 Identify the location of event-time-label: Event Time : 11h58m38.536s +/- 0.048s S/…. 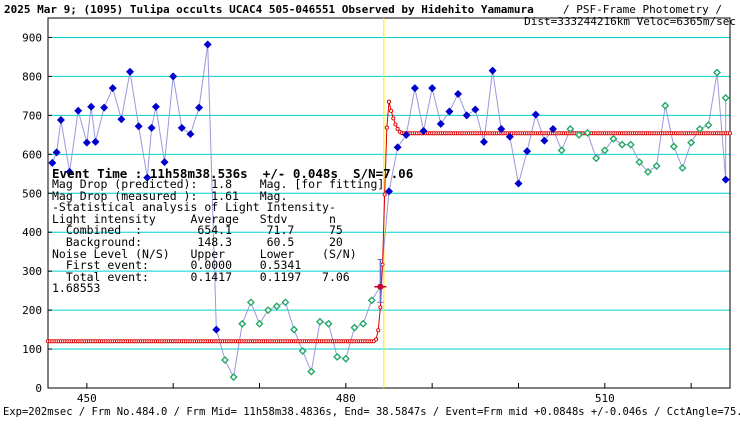
(233, 173).